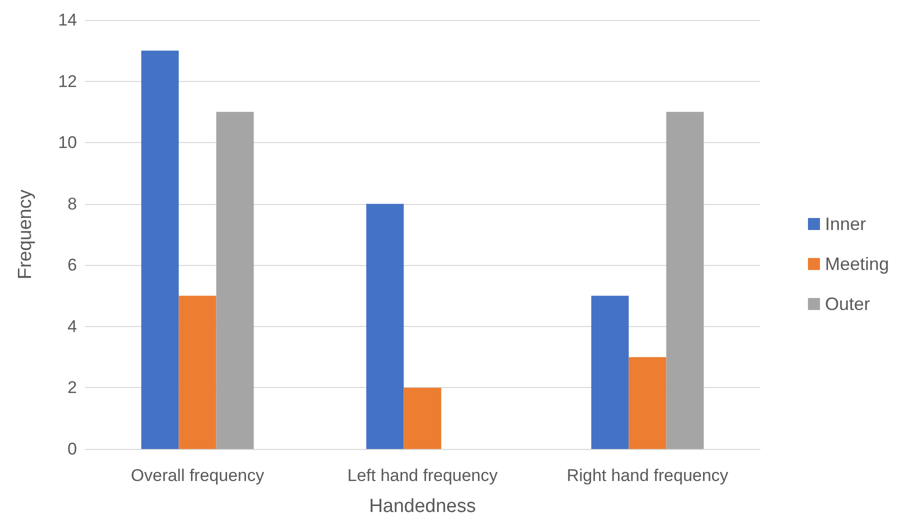 This screenshot has height=528, width=904. I want to click on y-tick-label: 10, so click(67, 142).